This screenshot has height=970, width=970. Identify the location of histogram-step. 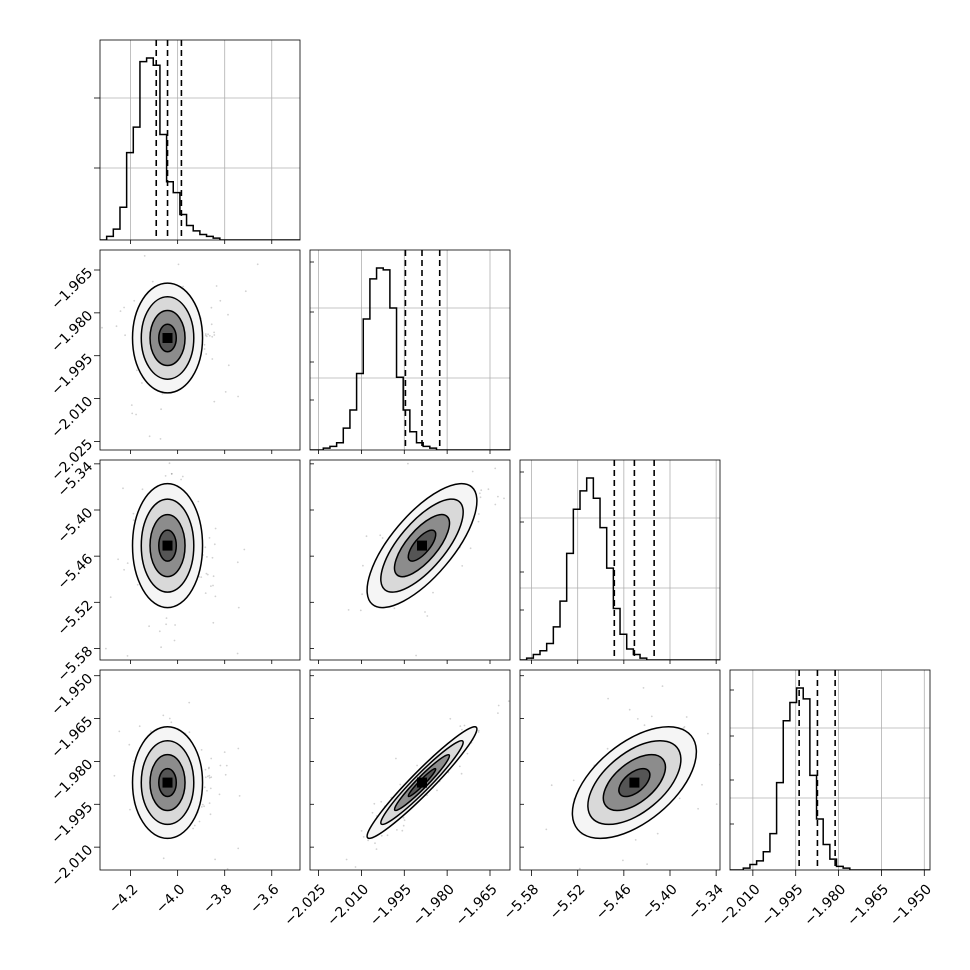
(410, 358).